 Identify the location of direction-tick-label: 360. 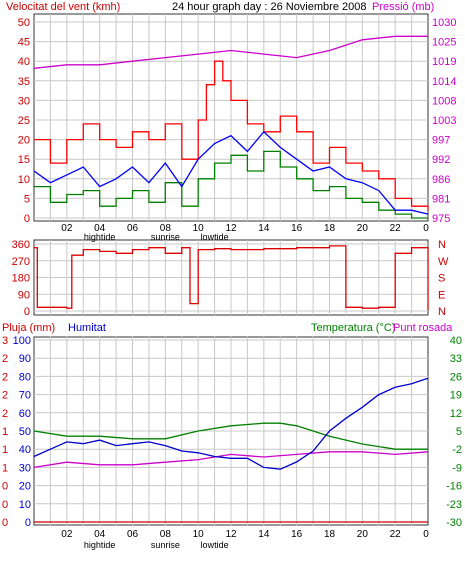
(21, 245).